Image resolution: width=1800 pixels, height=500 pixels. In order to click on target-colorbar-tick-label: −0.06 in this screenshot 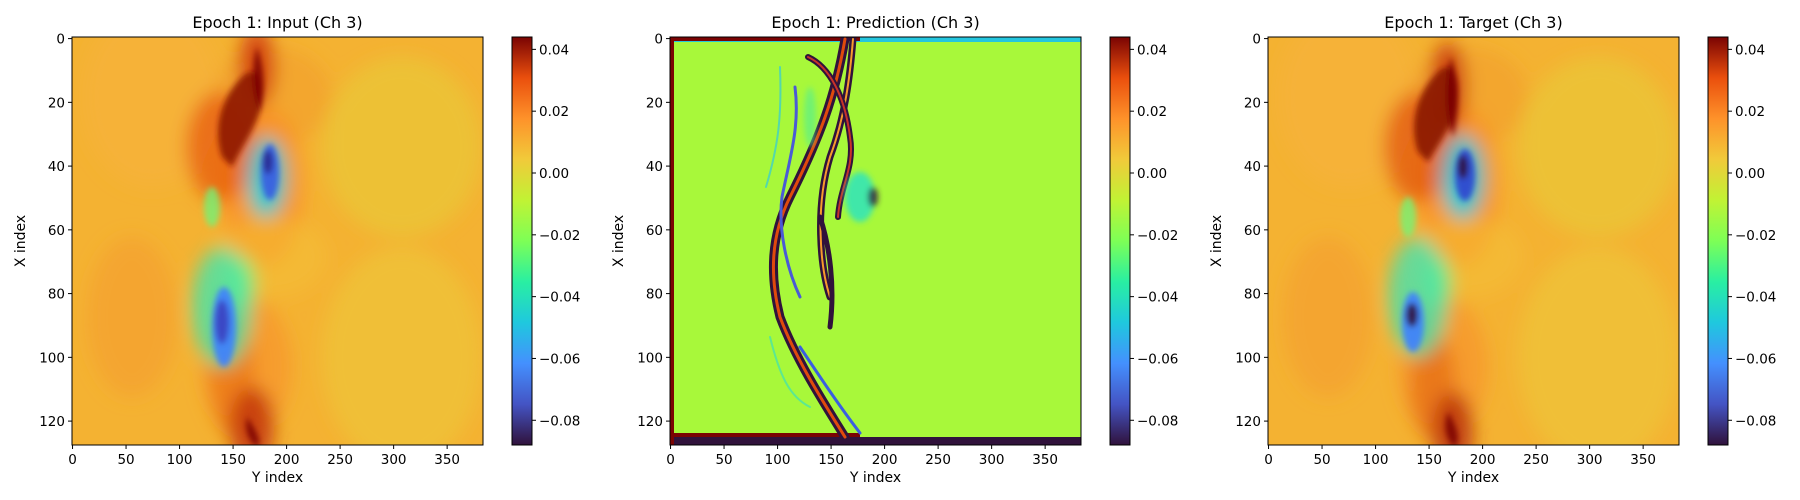, I will do `click(1755, 359)`.